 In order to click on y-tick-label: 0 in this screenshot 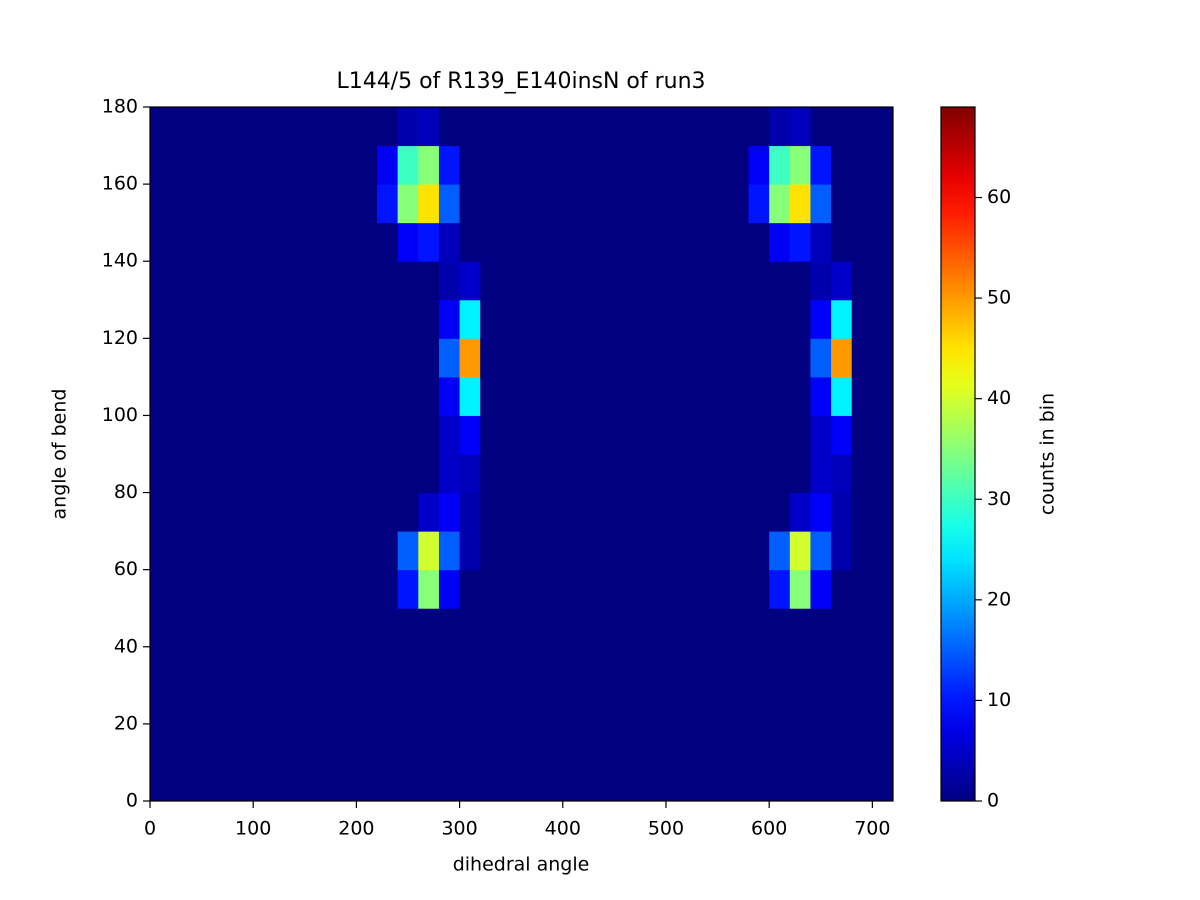, I will do `click(132, 801)`.